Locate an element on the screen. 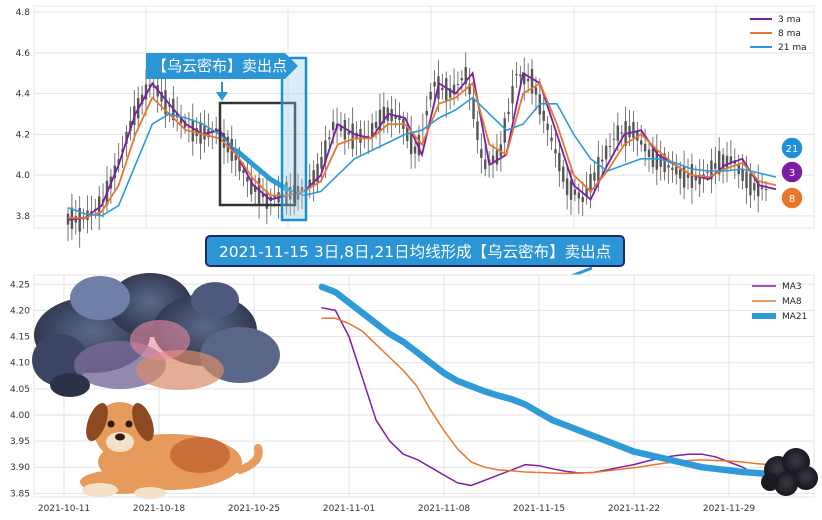 The width and height of the screenshot is (822, 520). bottom-y-tick-label: 4.05 is located at coordinates (20, 390).